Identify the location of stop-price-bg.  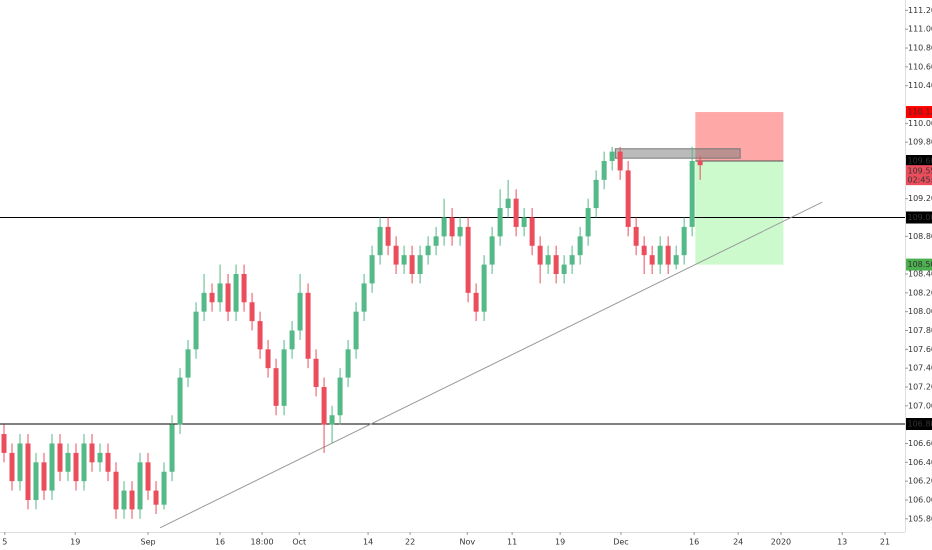
(919, 112).